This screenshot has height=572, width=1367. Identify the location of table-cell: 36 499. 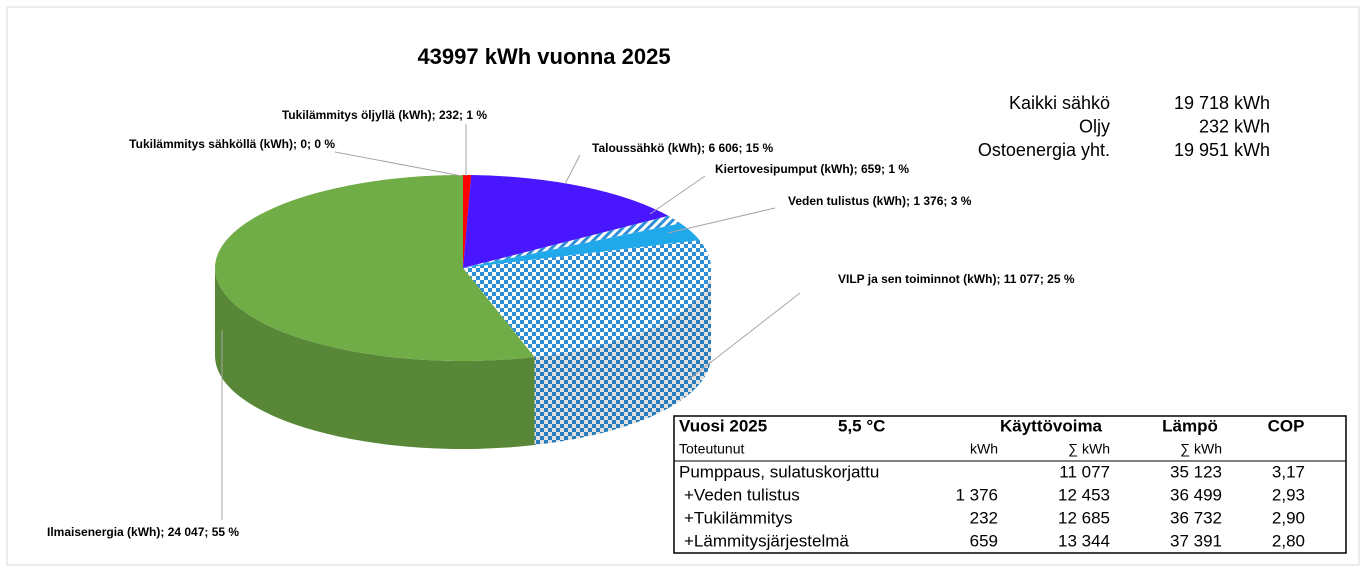
(1196, 494).